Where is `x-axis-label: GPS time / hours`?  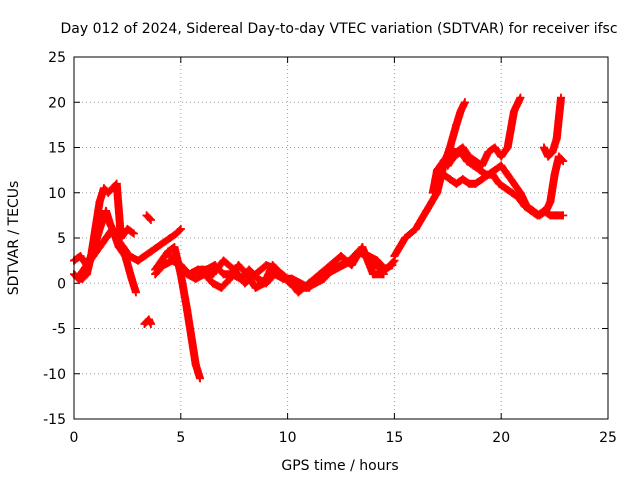 x-axis-label: GPS time / hours is located at coordinates (339, 466).